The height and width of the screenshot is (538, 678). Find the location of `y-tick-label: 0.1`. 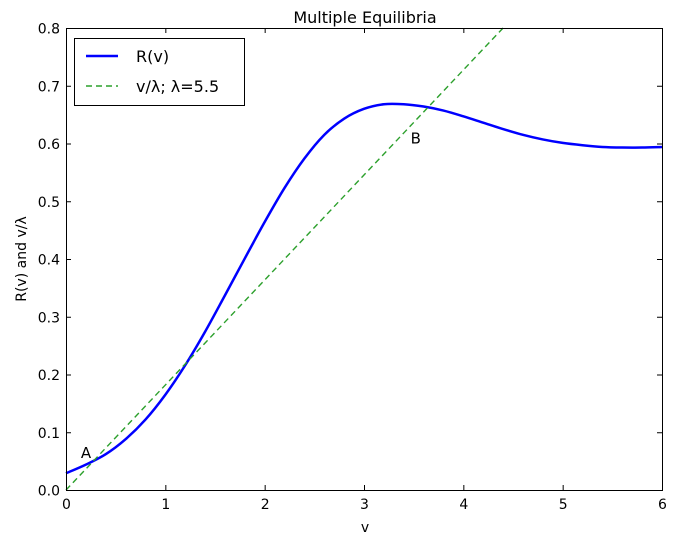

y-tick-label: 0.1 is located at coordinates (49, 434).